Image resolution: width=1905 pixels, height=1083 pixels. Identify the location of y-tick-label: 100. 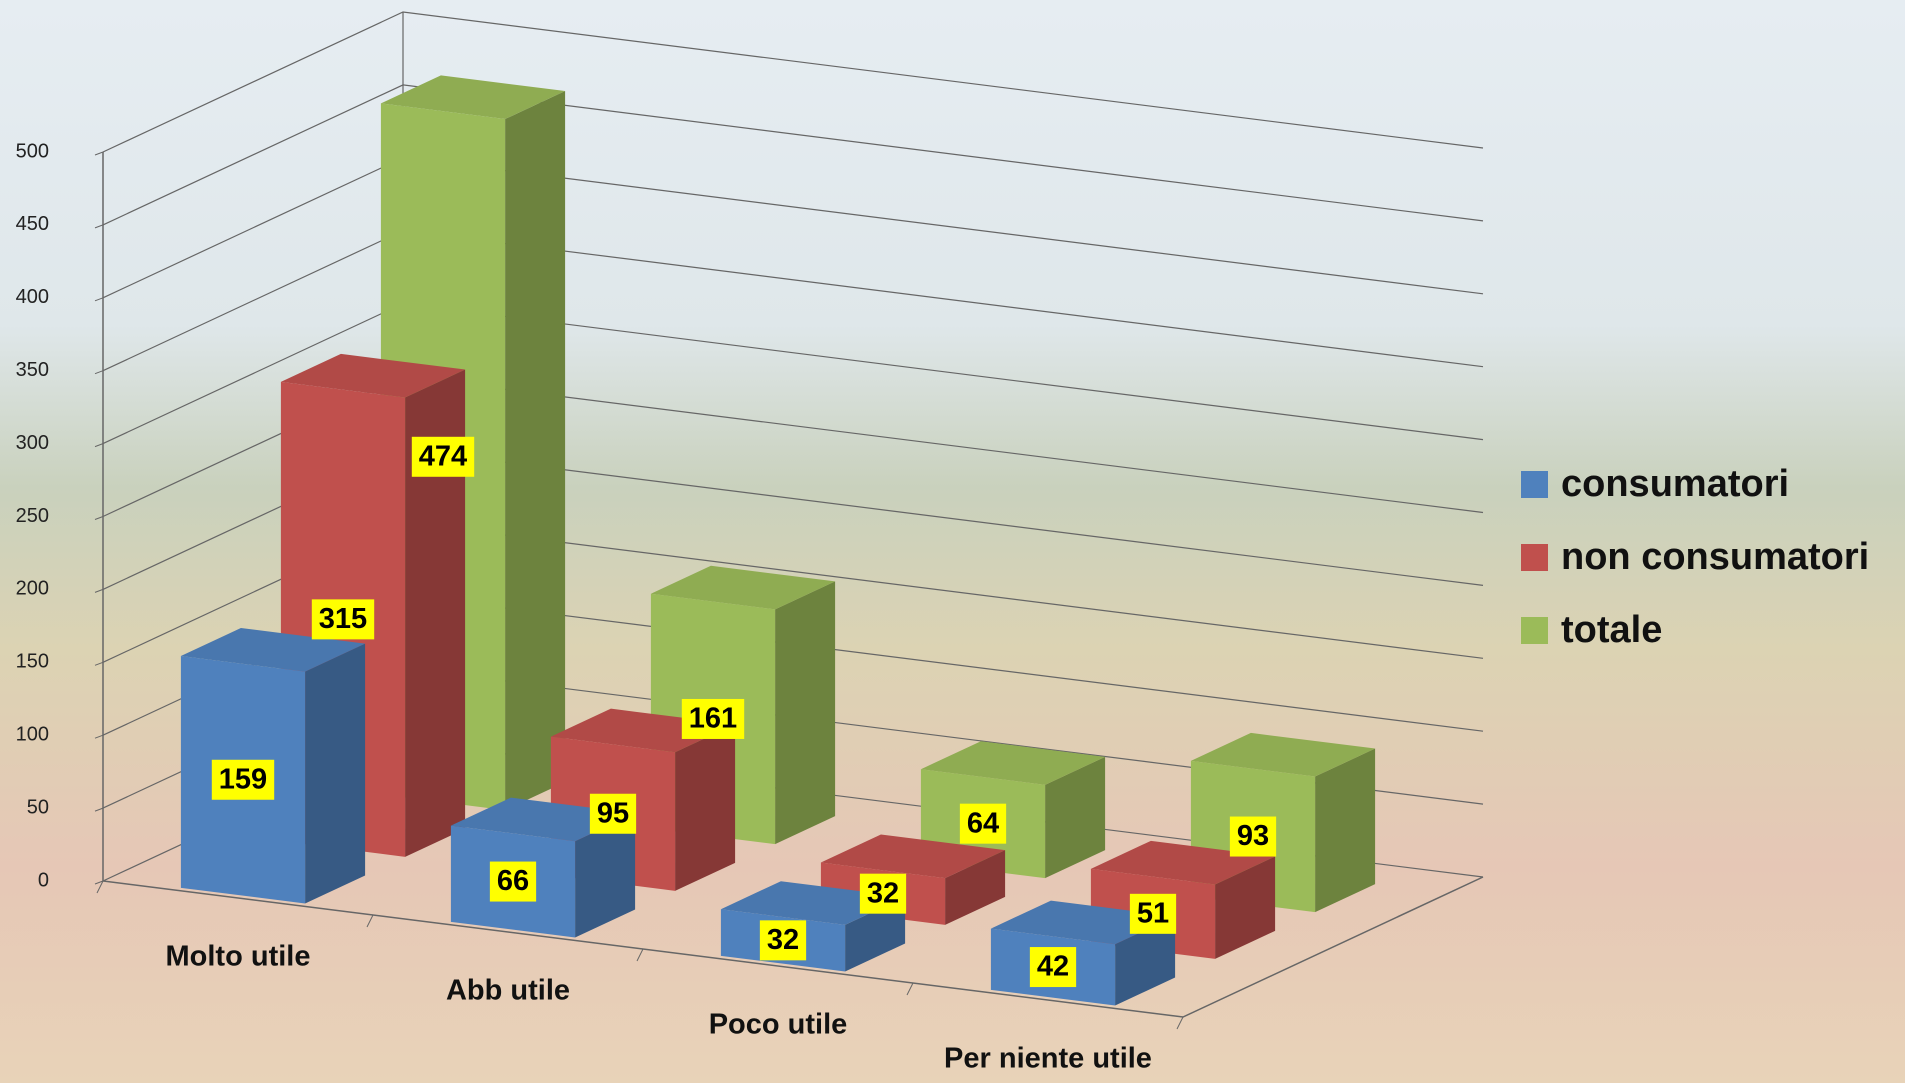
(32, 734).